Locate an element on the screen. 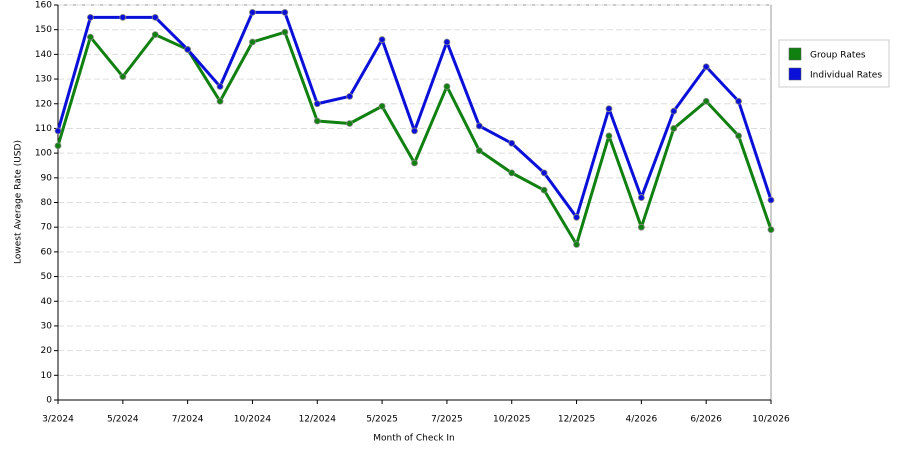 The width and height of the screenshot is (900, 454). x-tick-label: 10/2026 is located at coordinates (771, 420).